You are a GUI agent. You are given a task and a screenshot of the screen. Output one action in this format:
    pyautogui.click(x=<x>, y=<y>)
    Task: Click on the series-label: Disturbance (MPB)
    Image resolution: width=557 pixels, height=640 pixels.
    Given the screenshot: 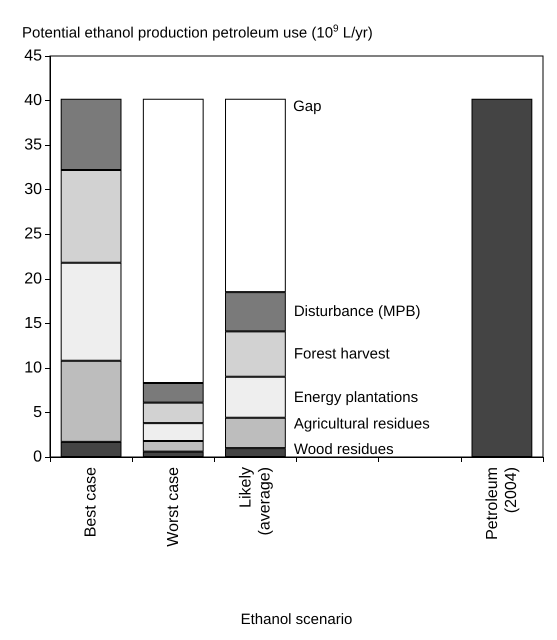 What is the action you would take?
    pyautogui.click(x=357, y=311)
    